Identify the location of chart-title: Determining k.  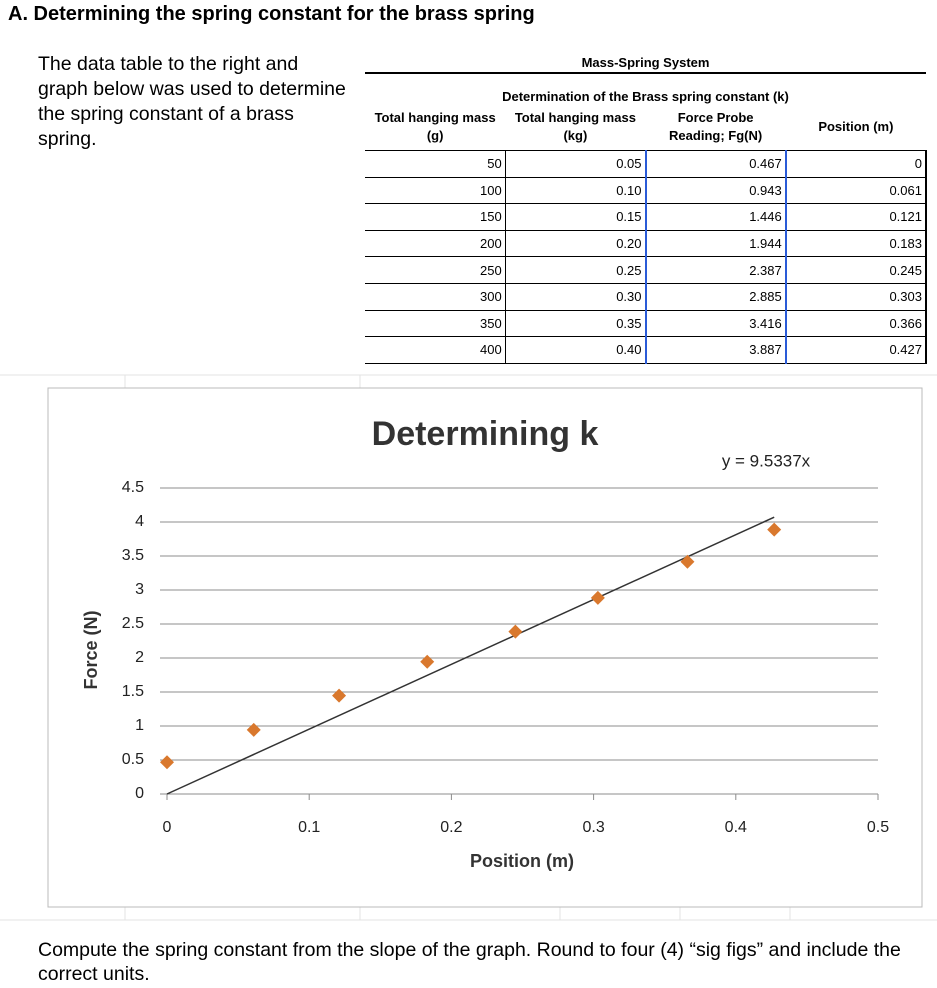
(485, 434).